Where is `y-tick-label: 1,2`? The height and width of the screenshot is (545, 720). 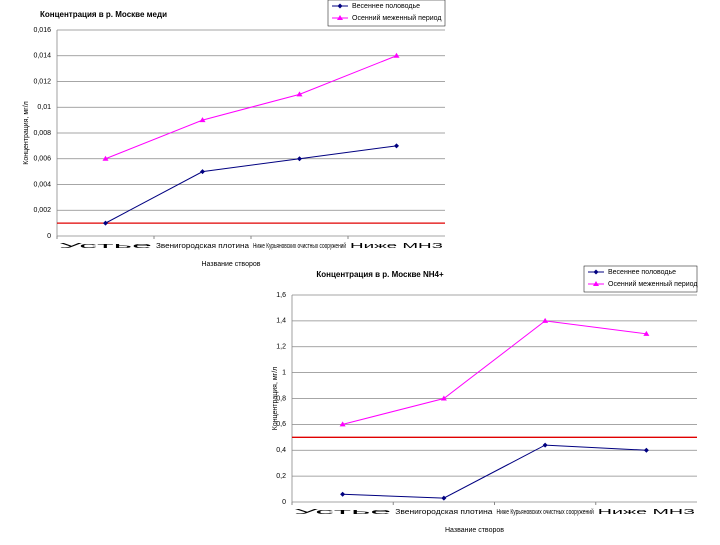
y-tick-label: 1,2 is located at coordinates (281, 347).